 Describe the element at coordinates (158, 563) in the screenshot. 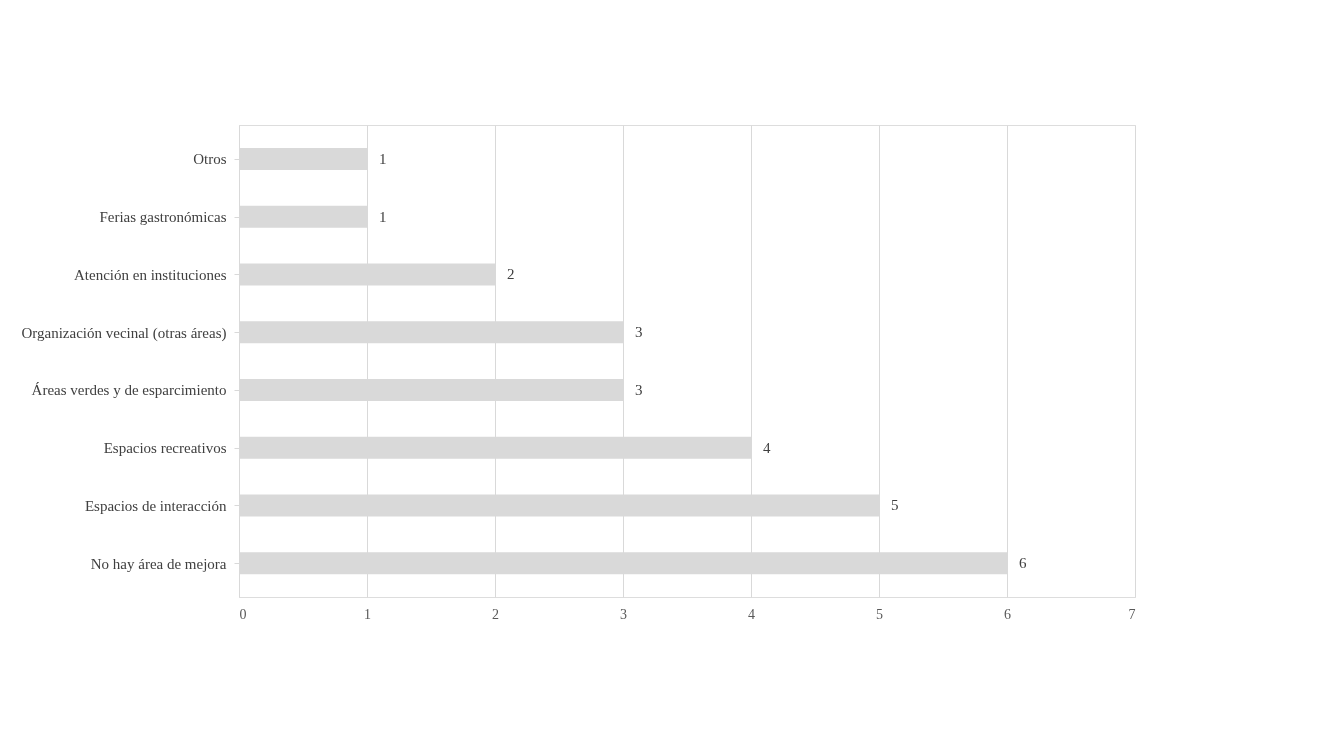

I see `y-tick-label: No hay área de mejora` at that location.